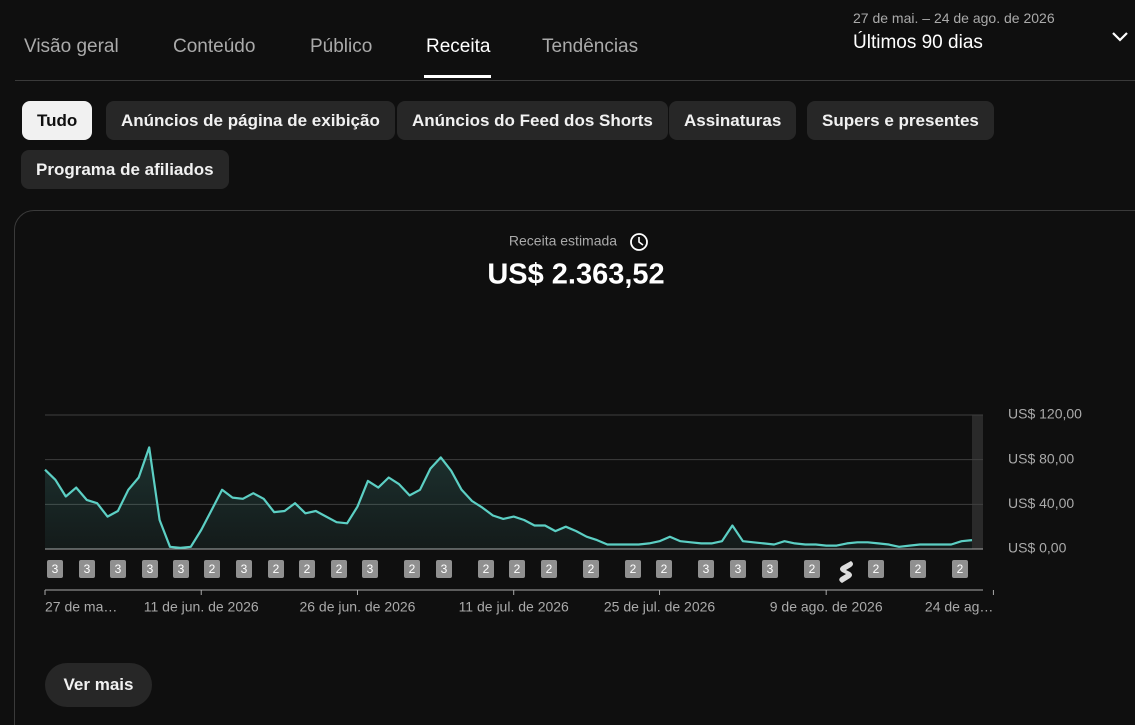 The width and height of the screenshot is (1135, 725). What do you see at coordinates (639, 242) in the screenshot?
I see `clock-icon` at bounding box center [639, 242].